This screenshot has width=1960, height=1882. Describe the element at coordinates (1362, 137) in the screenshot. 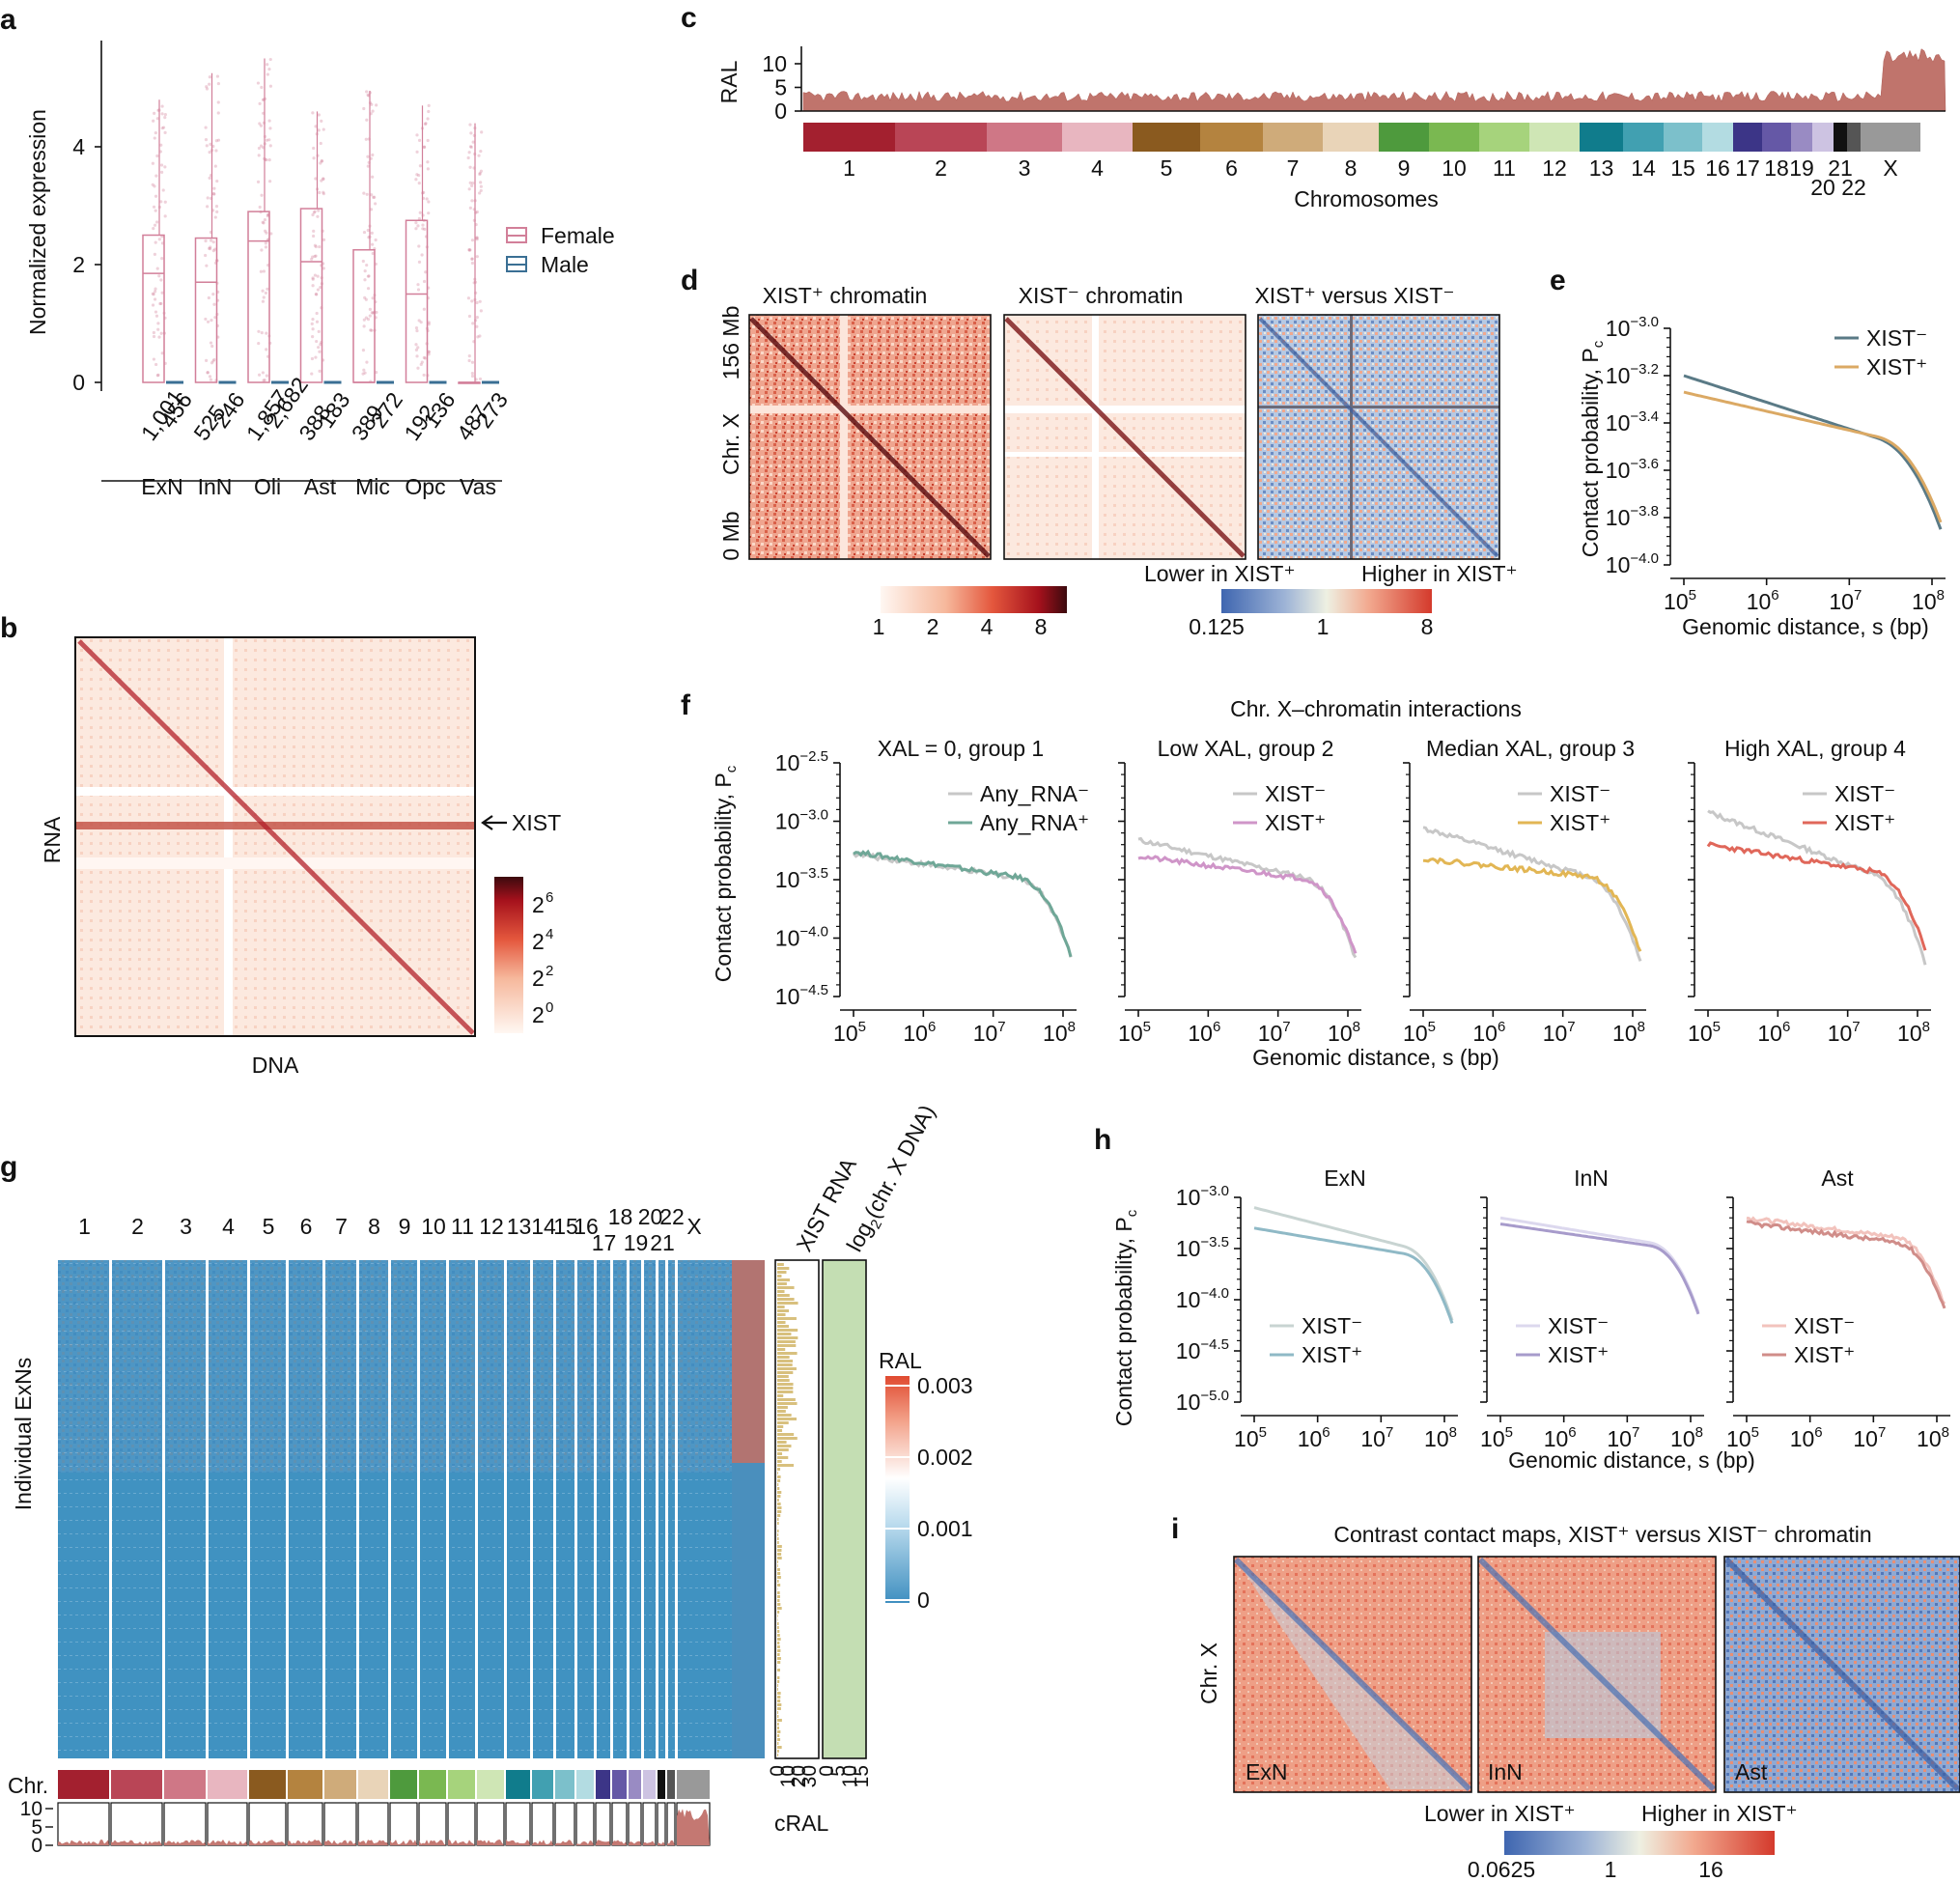

I see `chromosome-bar` at that location.